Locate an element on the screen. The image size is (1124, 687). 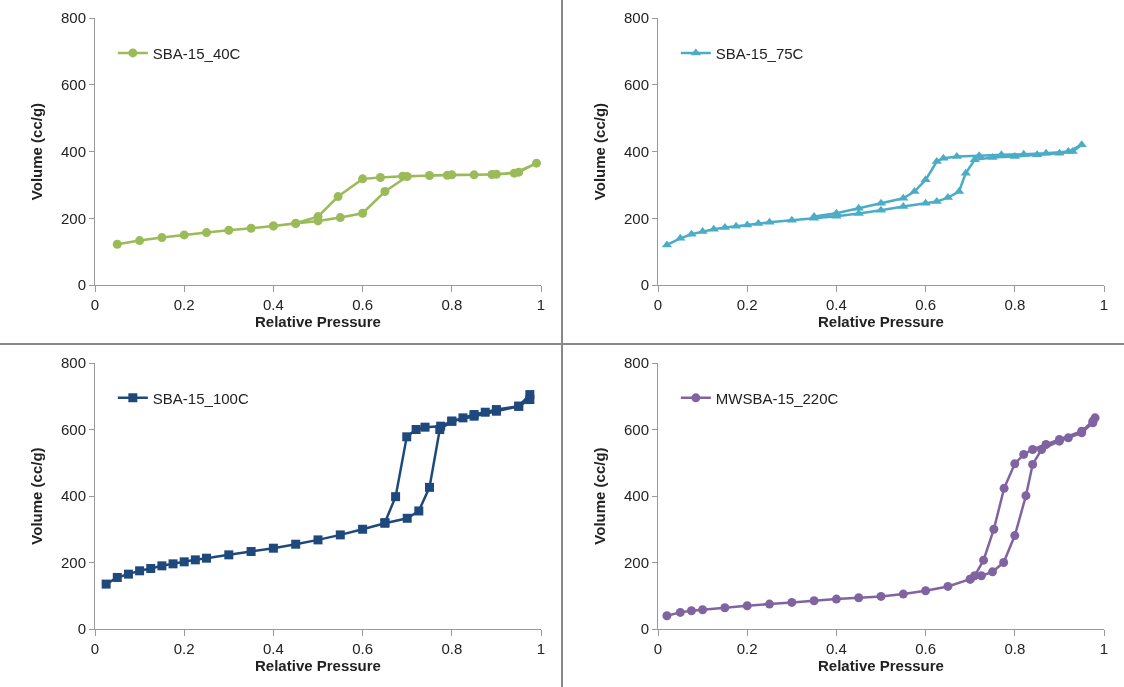
legend-label: SBA-15_75C is located at coordinates (759, 53).